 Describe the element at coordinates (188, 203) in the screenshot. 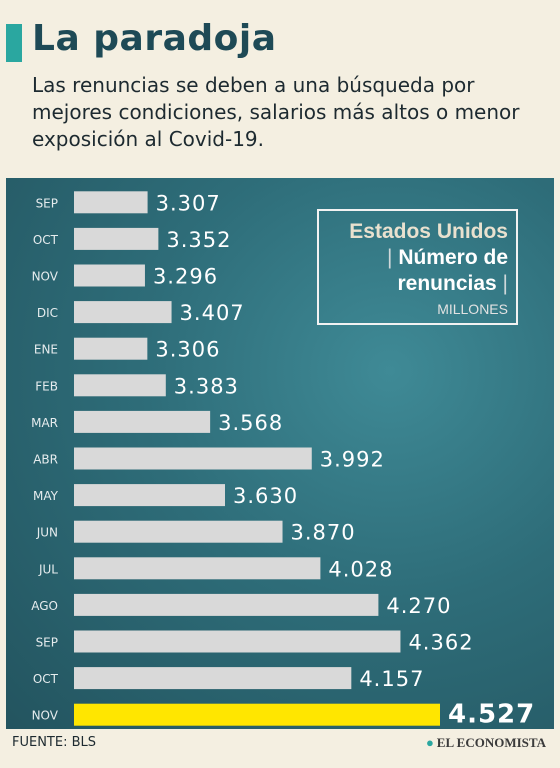

I see `data-label: 3.307` at that location.